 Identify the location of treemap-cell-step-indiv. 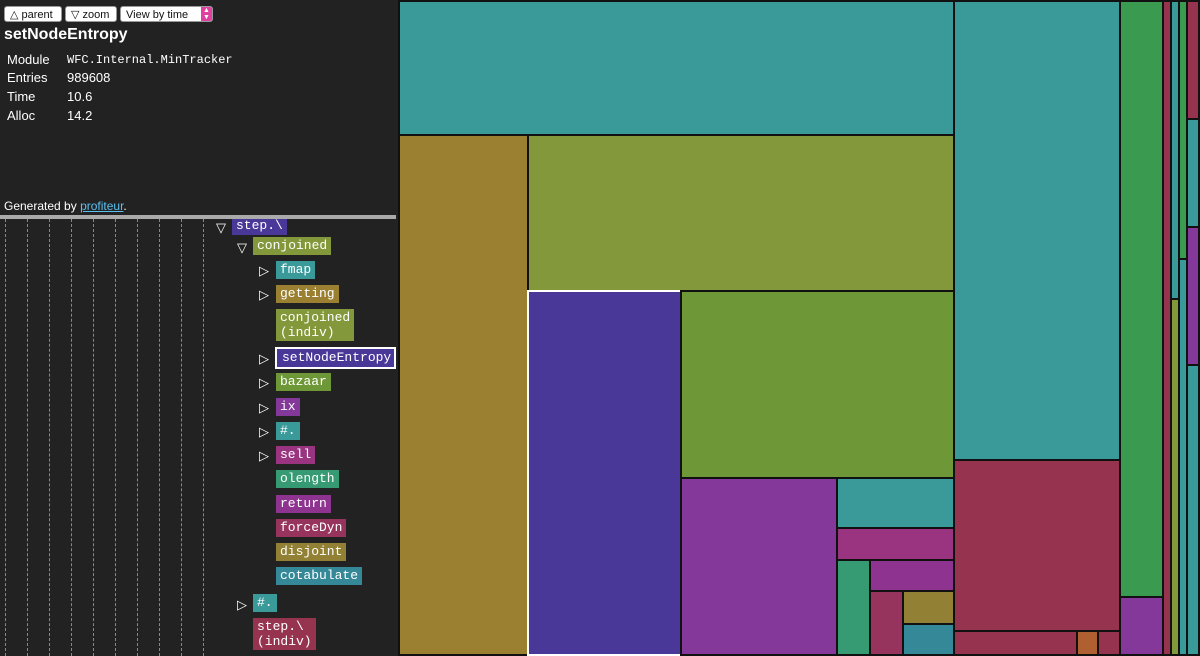
(1037, 545).